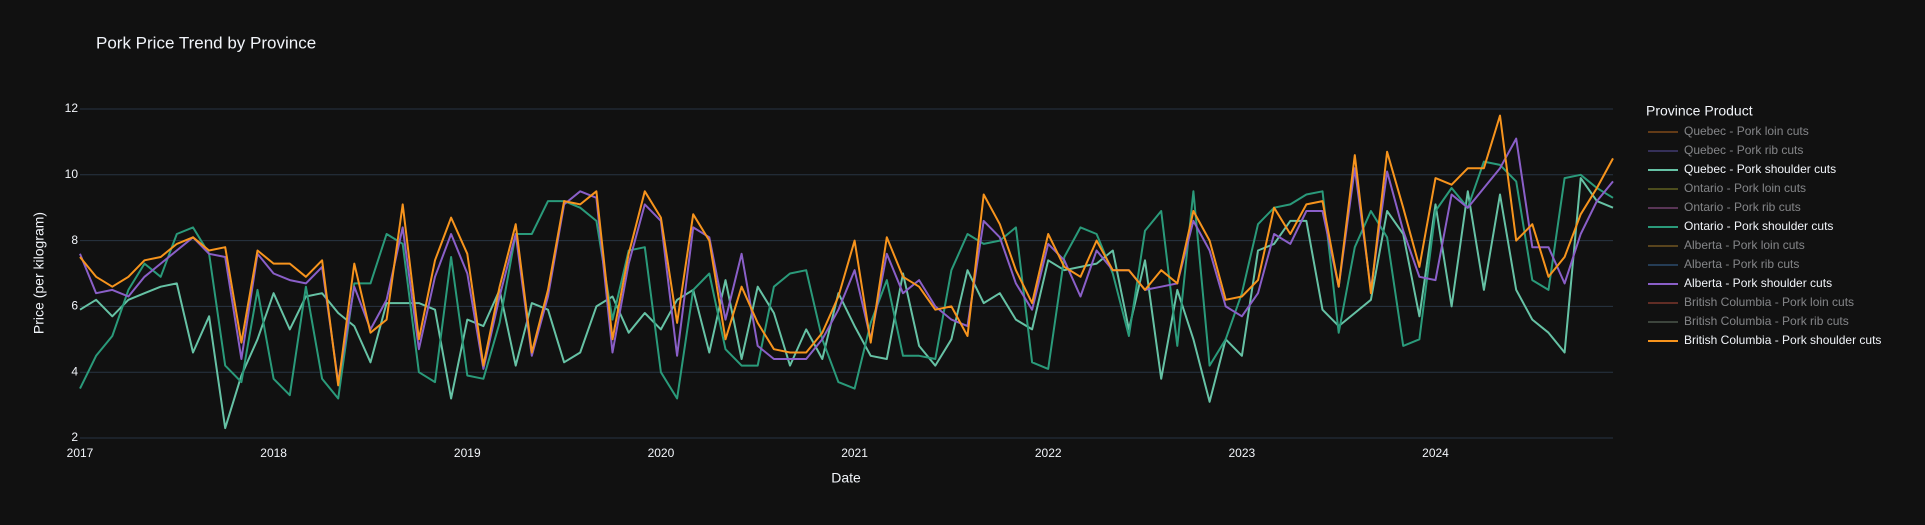 Image resolution: width=1925 pixels, height=525 pixels. I want to click on y-tick-label: 10, so click(72, 174).